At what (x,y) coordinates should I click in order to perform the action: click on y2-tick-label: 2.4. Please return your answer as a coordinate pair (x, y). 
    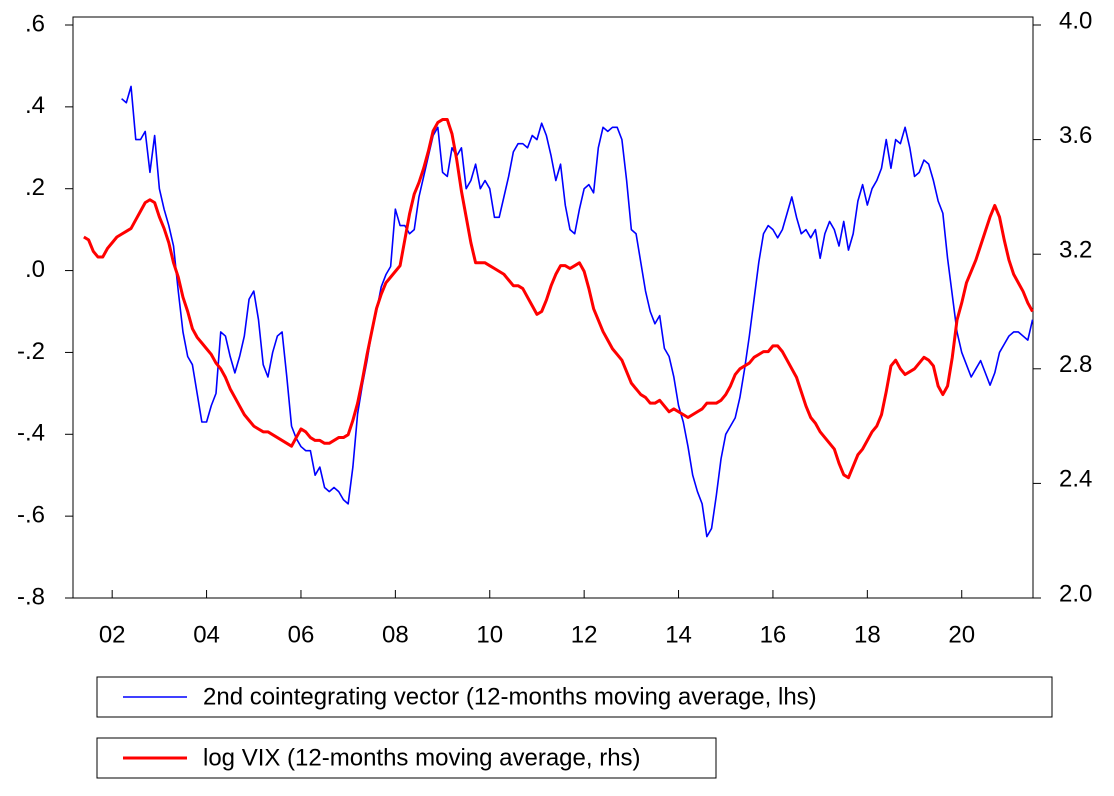
    Looking at the image, I should click on (1075, 479).